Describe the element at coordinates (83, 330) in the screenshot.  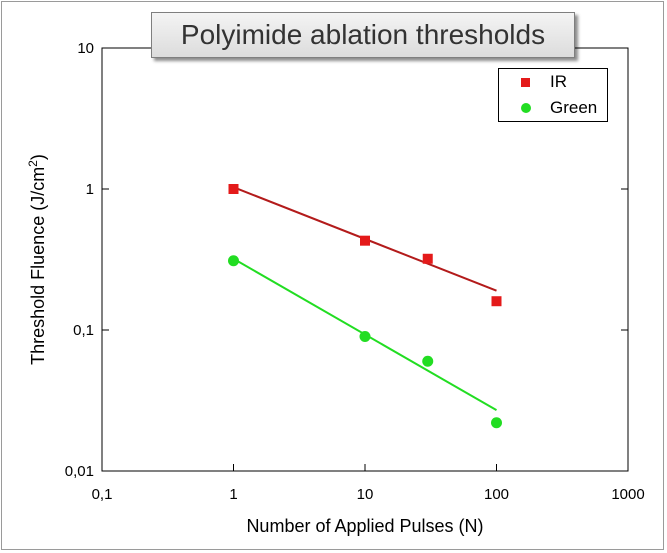
I see `y-tick-label: 0,1` at that location.